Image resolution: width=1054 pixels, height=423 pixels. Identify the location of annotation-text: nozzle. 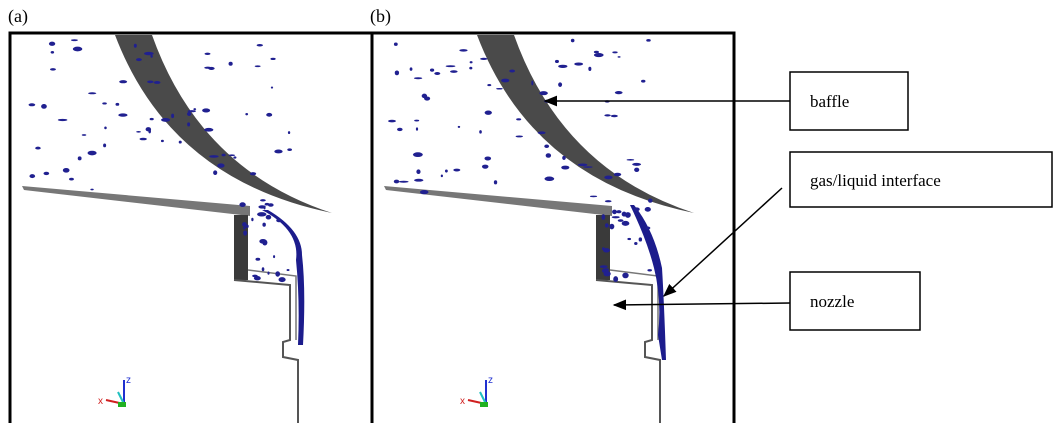
(832, 301).